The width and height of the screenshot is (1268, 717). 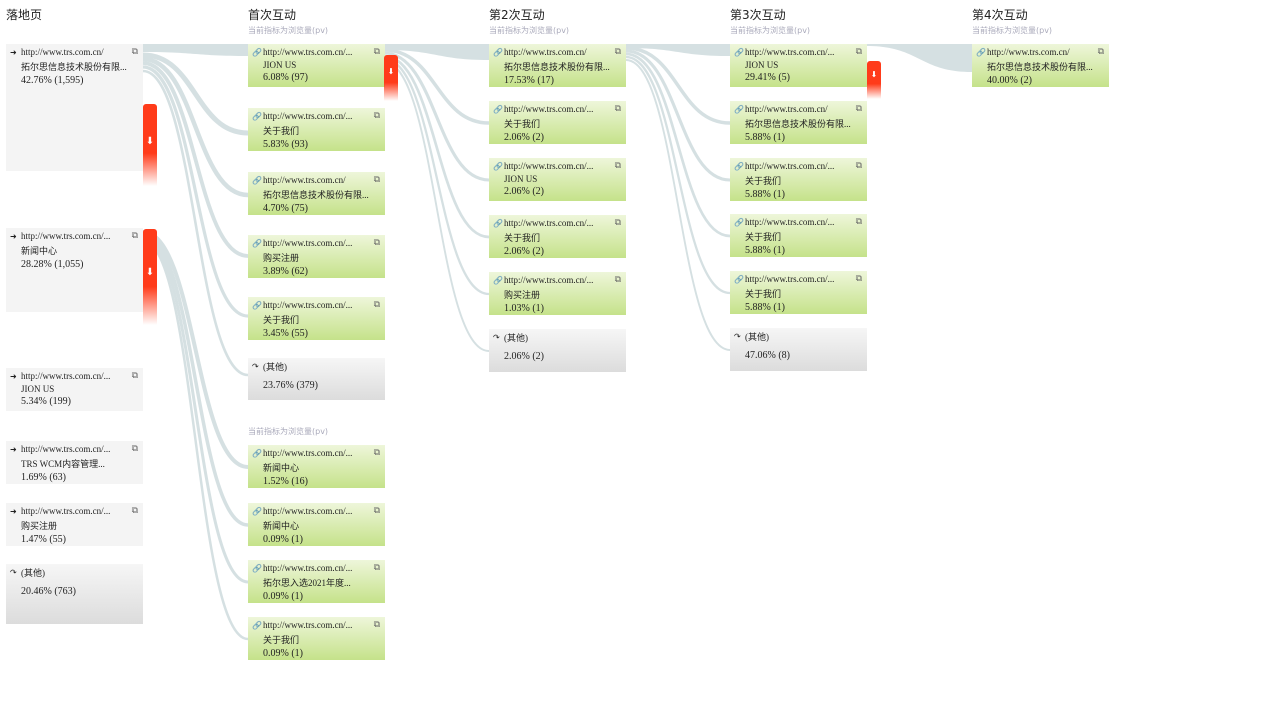 I want to click on flow-node: ↷ (其他) 47.06% (8), so click(x=798, y=349).